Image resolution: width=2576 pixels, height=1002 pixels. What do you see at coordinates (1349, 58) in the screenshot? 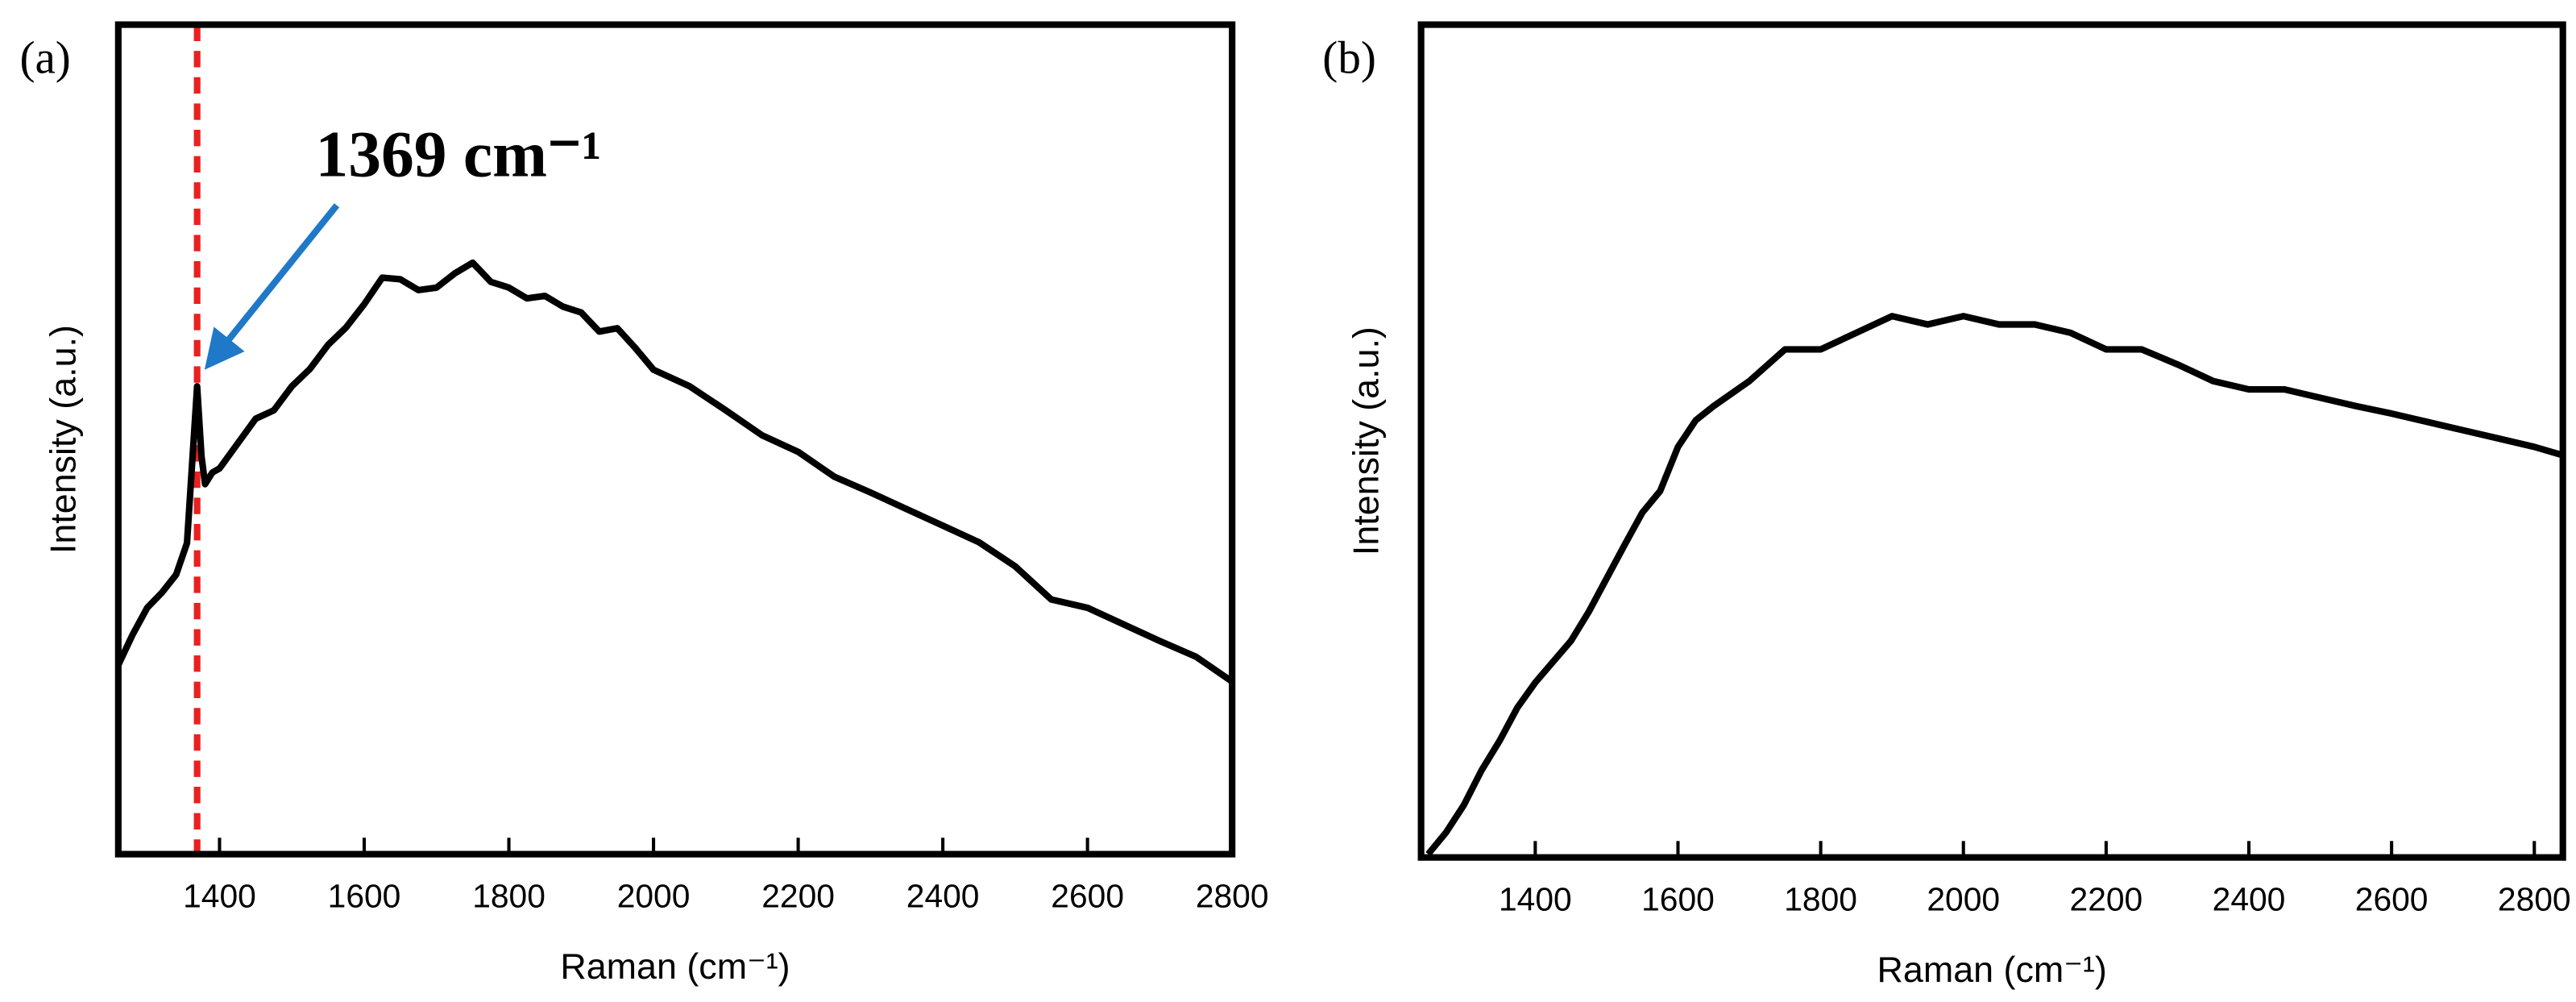
I see `panel-label: (b)` at bounding box center [1349, 58].